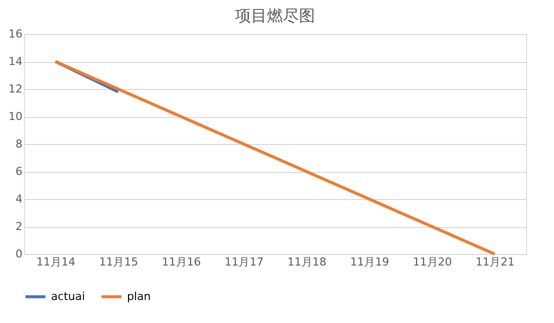 The height and width of the screenshot is (323, 554). I want to click on x-tick-label: 11月21, so click(495, 262).